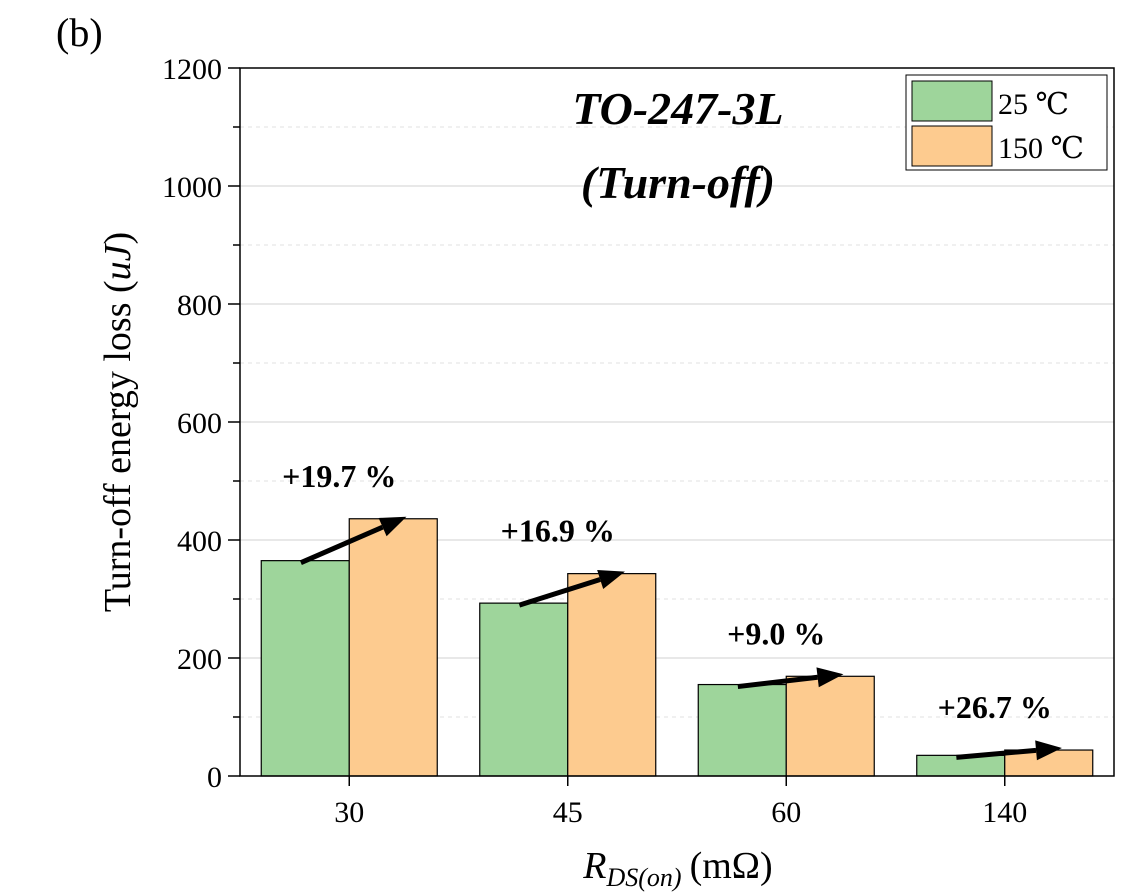  I want to click on legend: 25 ℃ 150 ℃, so click(1006, 122).